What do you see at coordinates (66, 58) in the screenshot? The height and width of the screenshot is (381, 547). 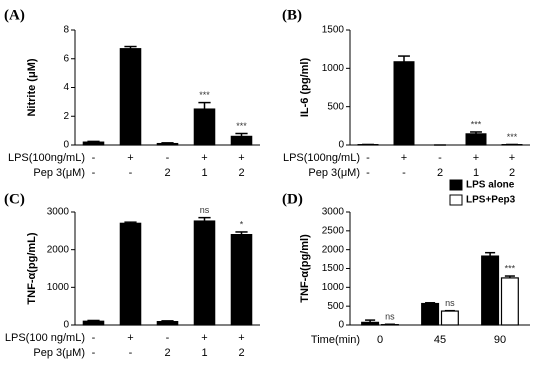 I see `y-tick-label: 6` at bounding box center [66, 58].